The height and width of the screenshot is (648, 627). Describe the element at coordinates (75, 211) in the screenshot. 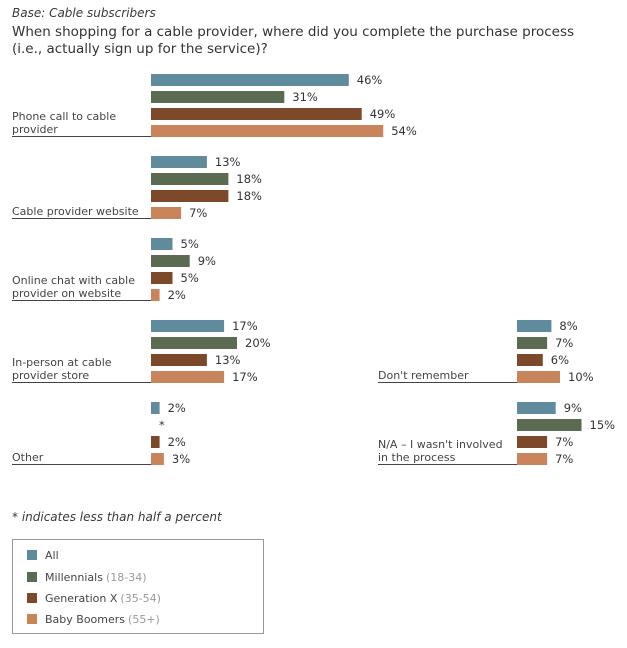

I see `category-label-1-line-0: Cable provider website` at that location.